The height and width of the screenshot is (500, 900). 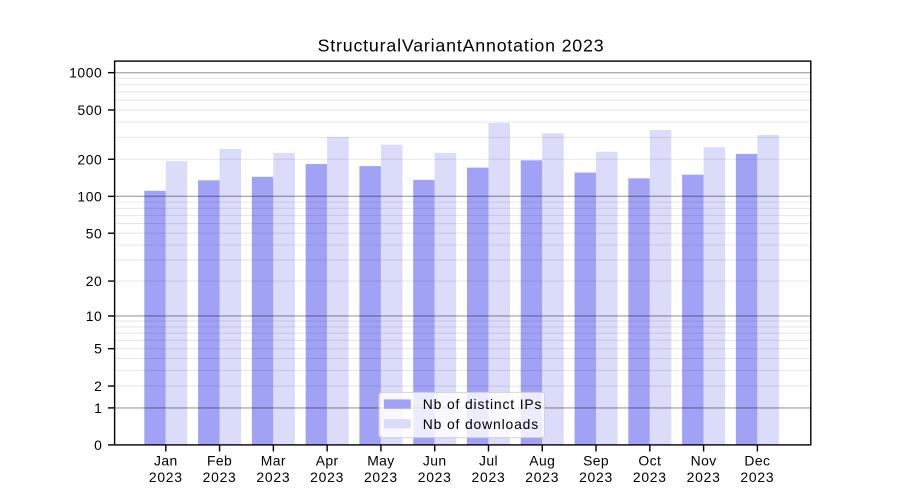 What do you see at coordinates (98, 408) in the screenshot?
I see `svg-text: 1` at bounding box center [98, 408].